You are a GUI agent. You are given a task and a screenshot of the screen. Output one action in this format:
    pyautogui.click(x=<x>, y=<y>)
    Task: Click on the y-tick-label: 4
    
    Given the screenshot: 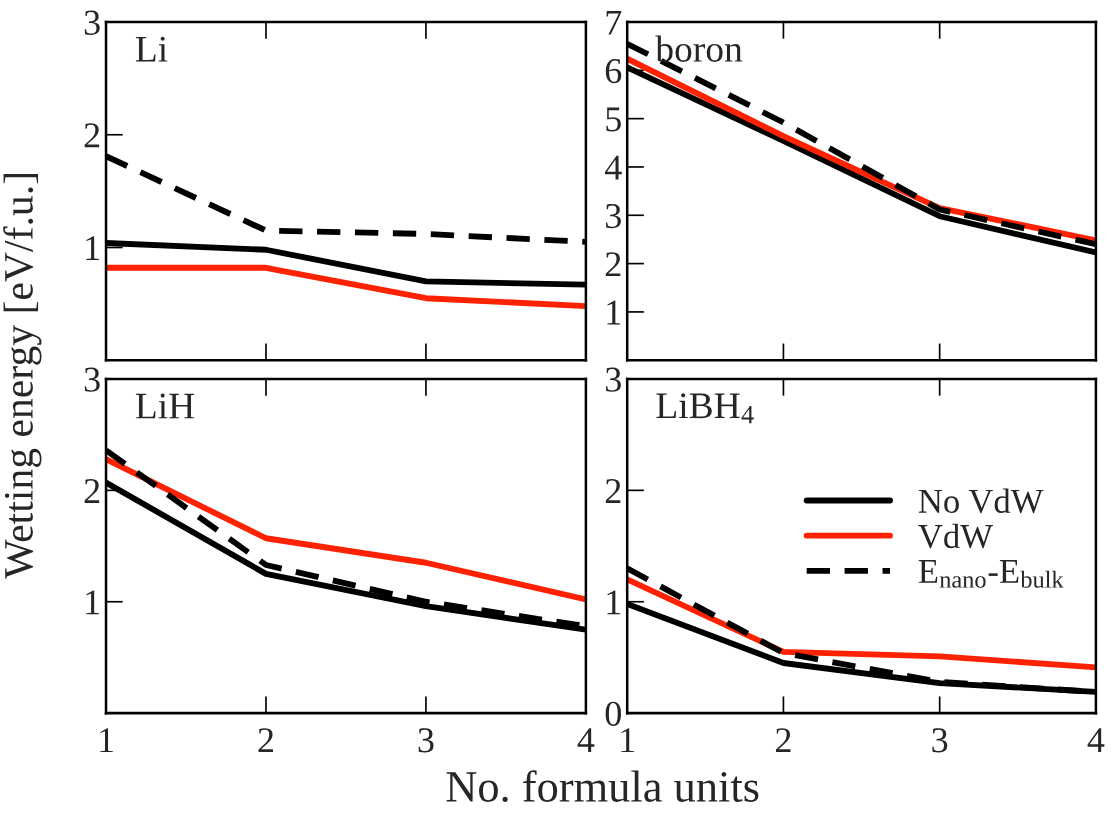 What is the action you would take?
    pyautogui.click(x=613, y=167)
    